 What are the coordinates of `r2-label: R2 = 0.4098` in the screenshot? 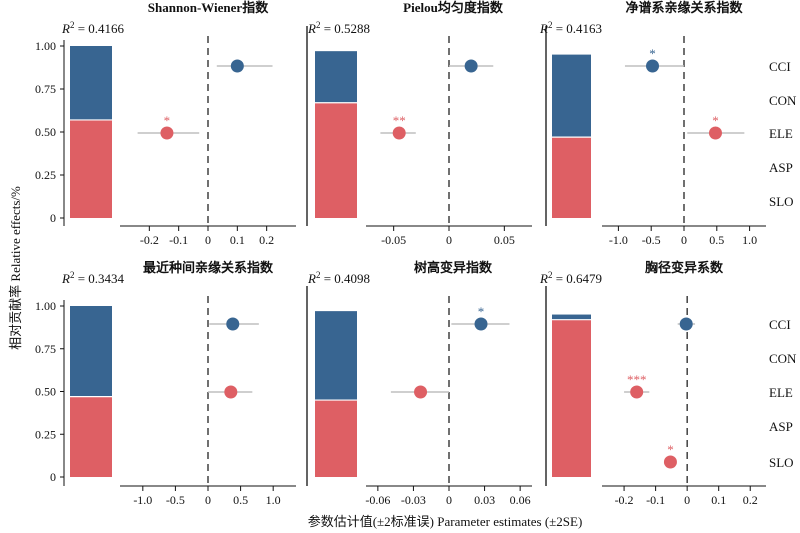 It's located at (338, 278).